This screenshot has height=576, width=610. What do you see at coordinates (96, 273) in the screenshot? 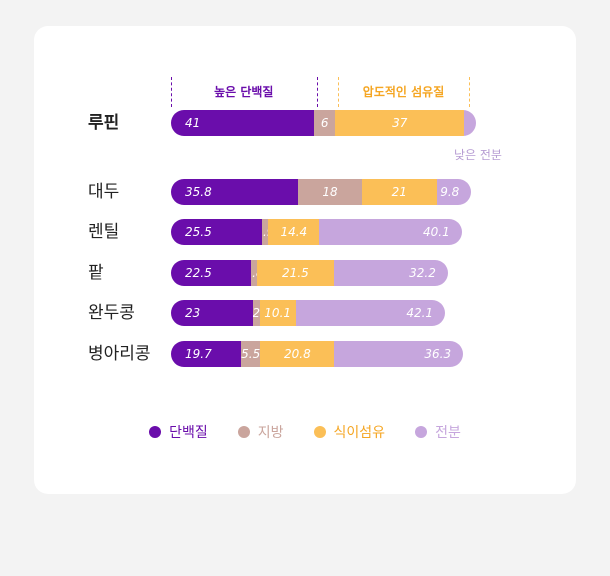
I see `category-label: 팥` at bounding box center [96, 273].